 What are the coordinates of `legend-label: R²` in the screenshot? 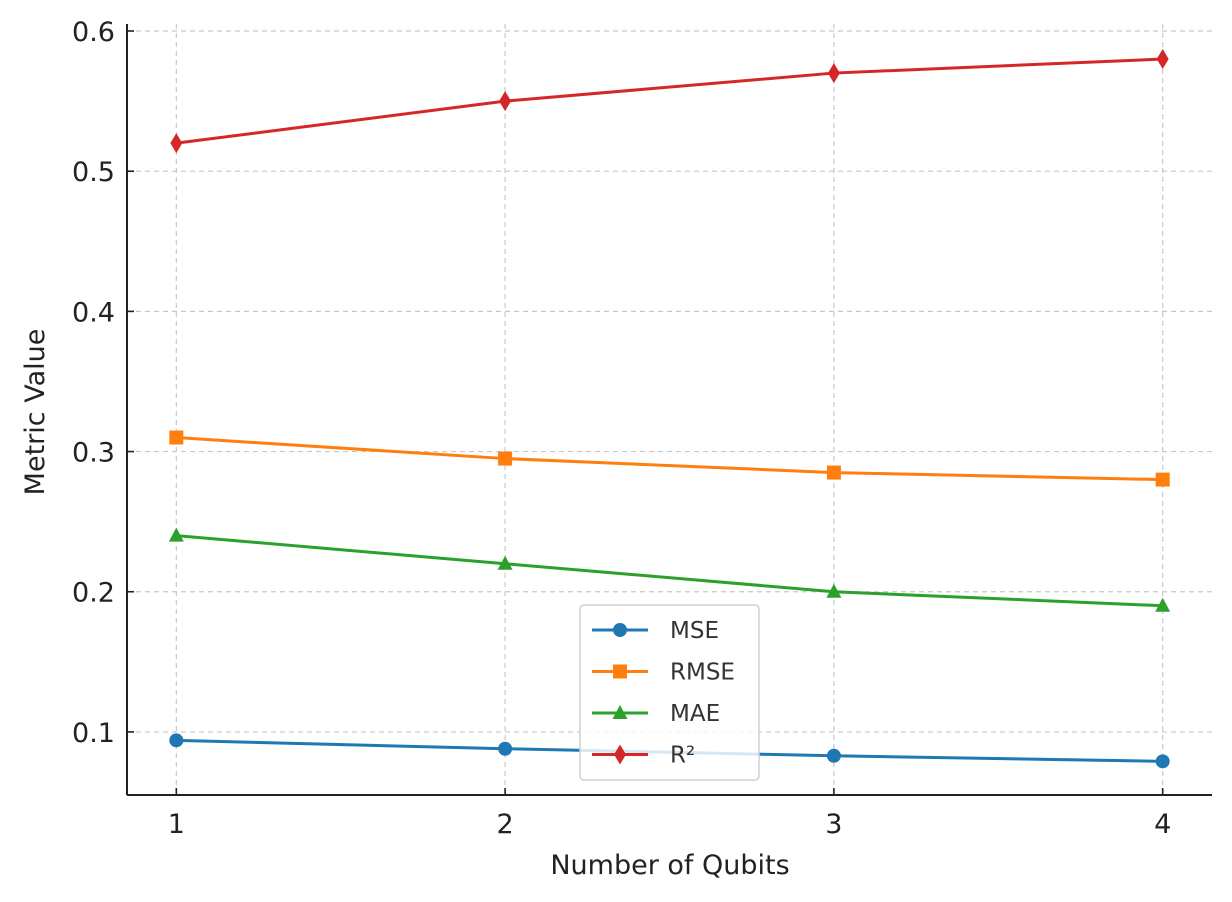 It's located at (682, 756).